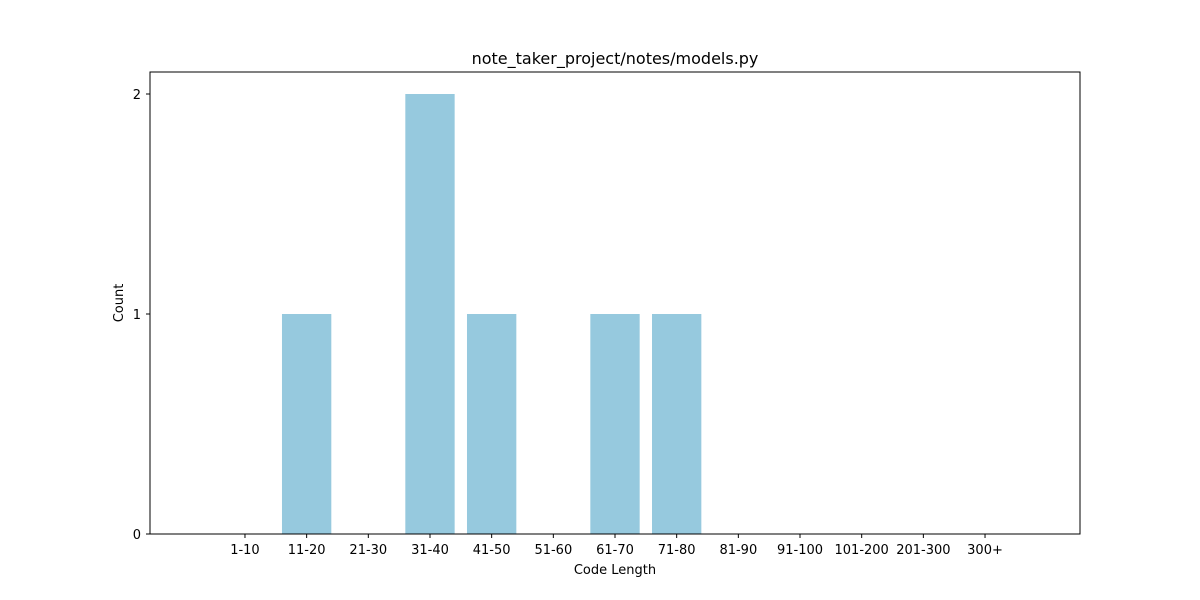 The height and width of the screenshot is (600, 1200). I want to click on x-tick-label: 41-50, so click(492, 550).